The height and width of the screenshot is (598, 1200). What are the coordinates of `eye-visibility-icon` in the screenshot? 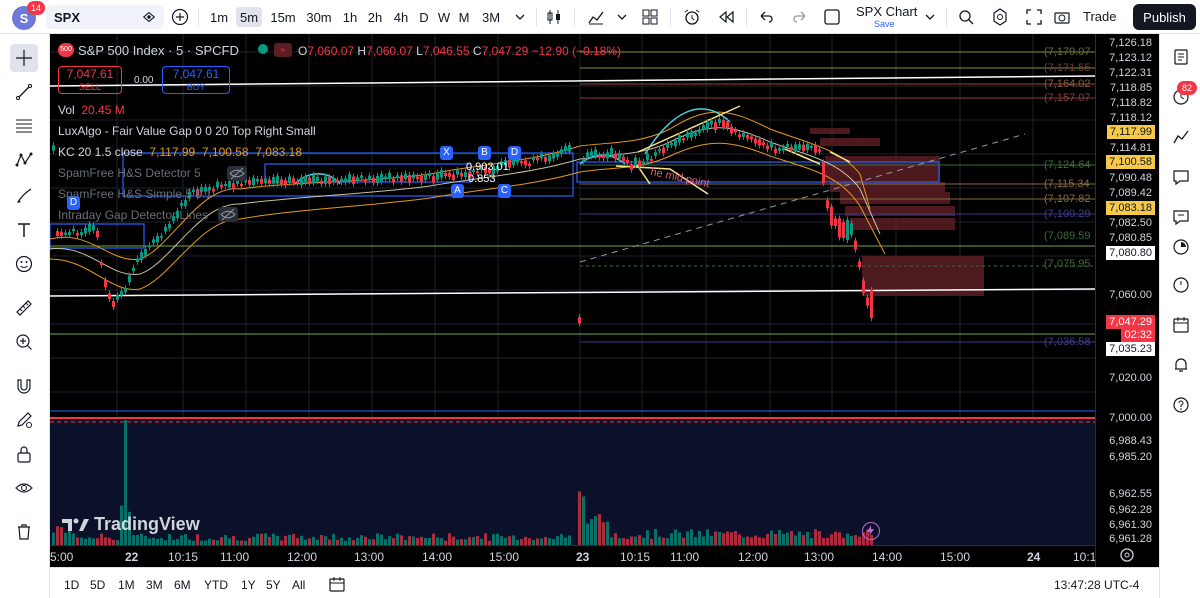 It's located at (24, 488).